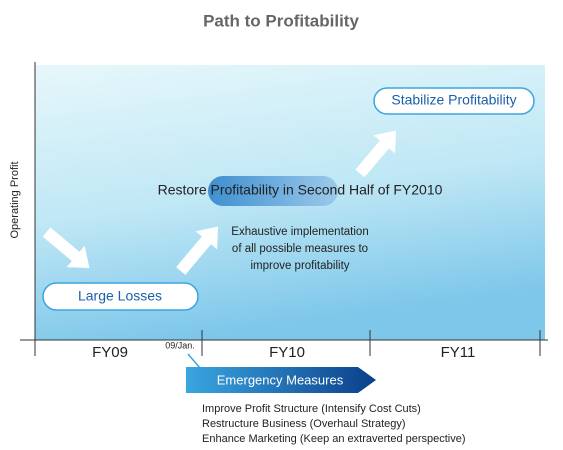 This screenshot has height=450, width=563. What do you see at coordinates (299, 232) in the screenshot?
I see `note: Exhaustive implementation` at bounding box center [299, 232].